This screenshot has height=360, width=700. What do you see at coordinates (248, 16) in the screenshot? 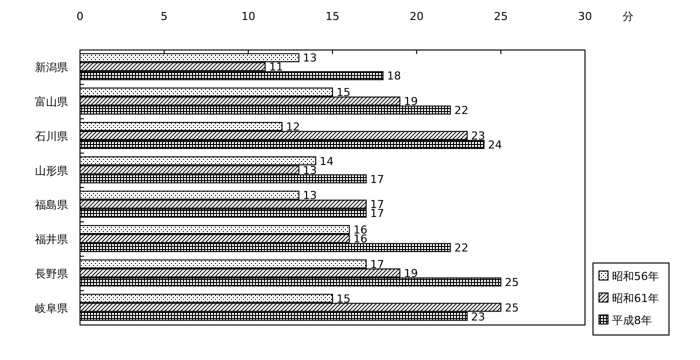
I see `x-tick-label: 10` at bounding box center [248, 16].